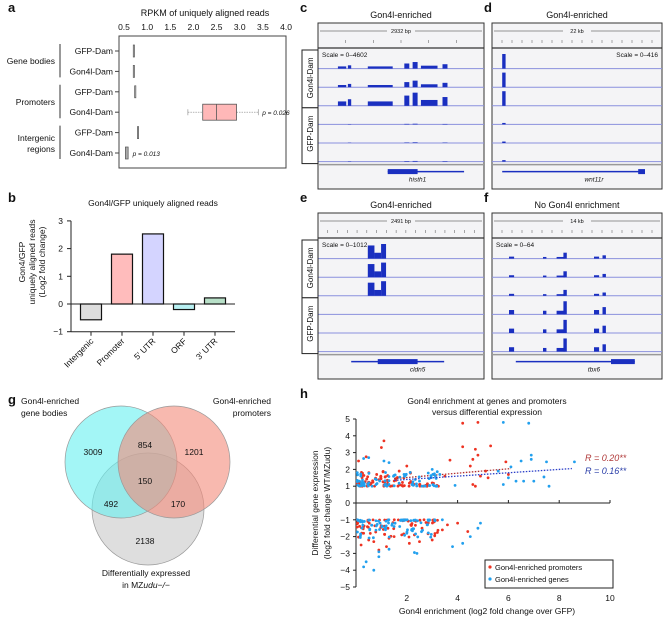 This screenshot has width=667, height=618. I want to click on group-label: Gene bodies, so click(31, 61).